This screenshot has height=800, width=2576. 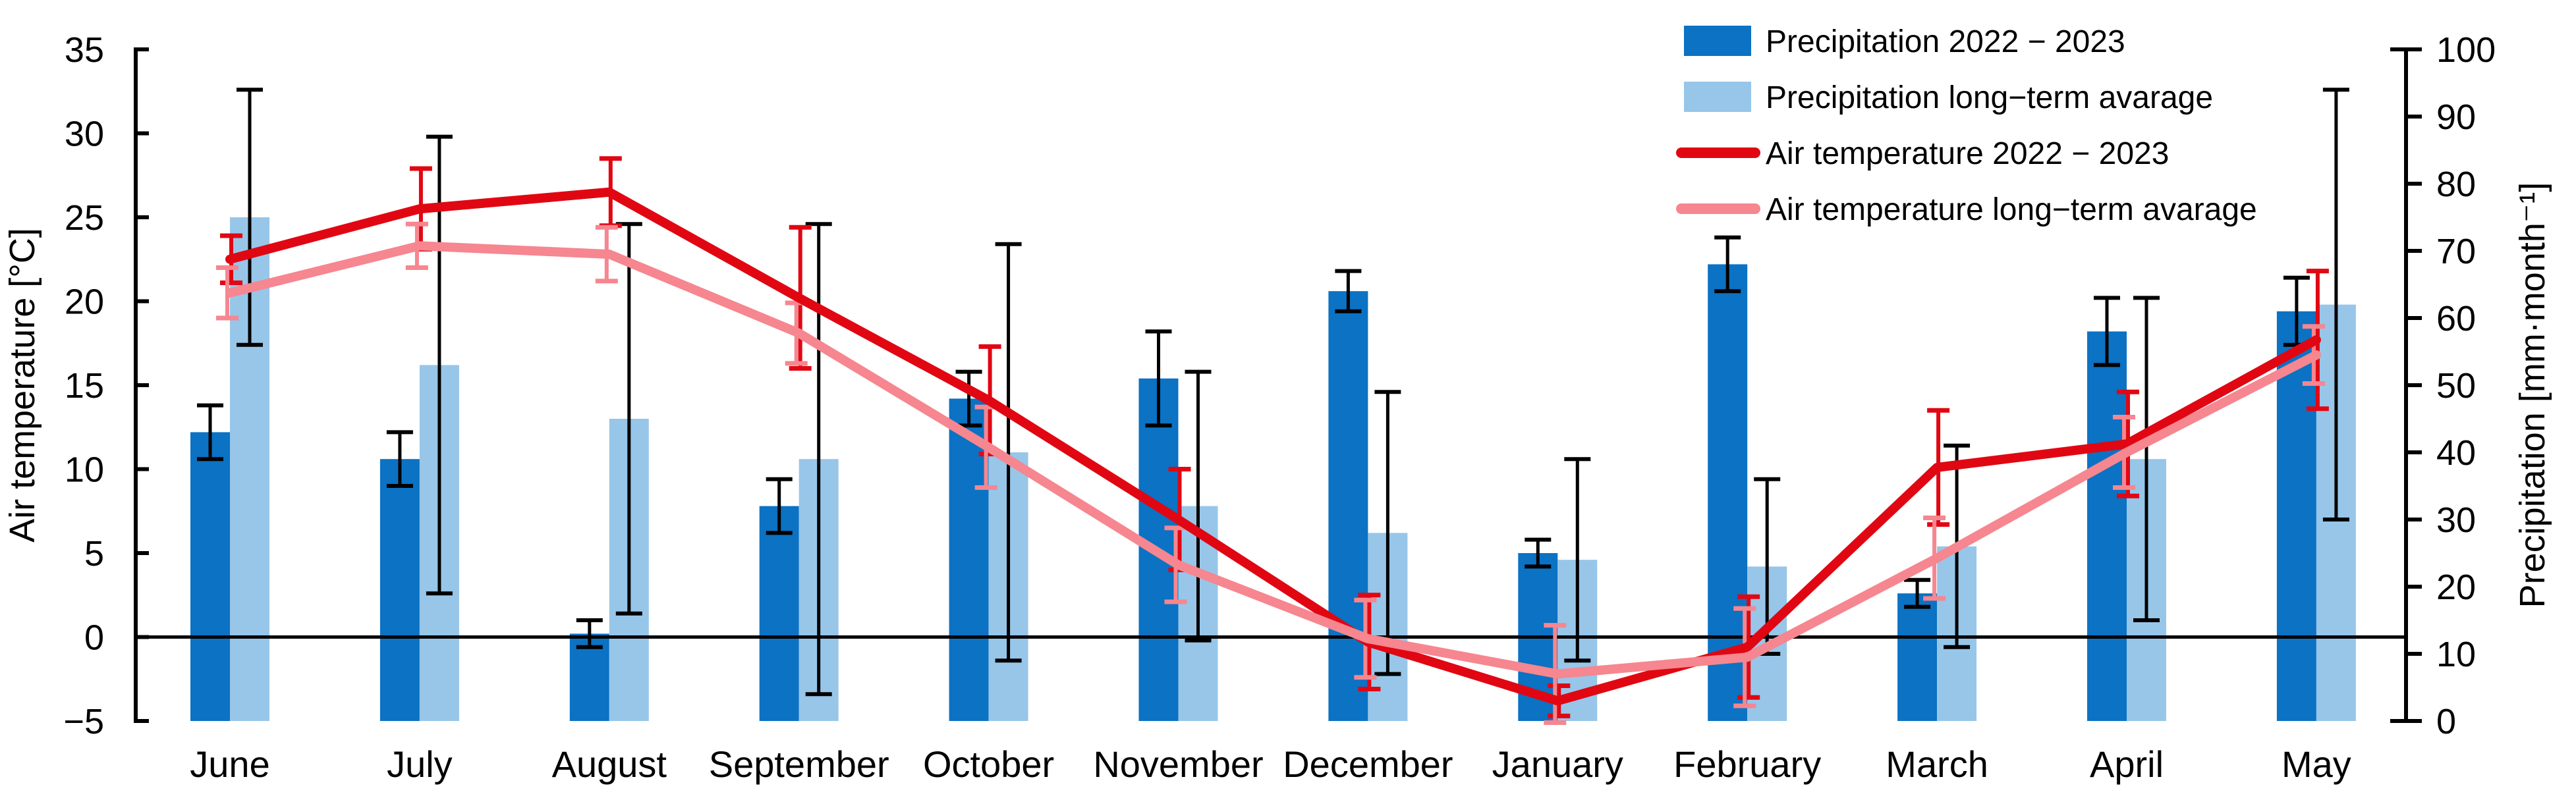 I want to click on right-axis-tick-label: 10, so click(x=2456, y=654).